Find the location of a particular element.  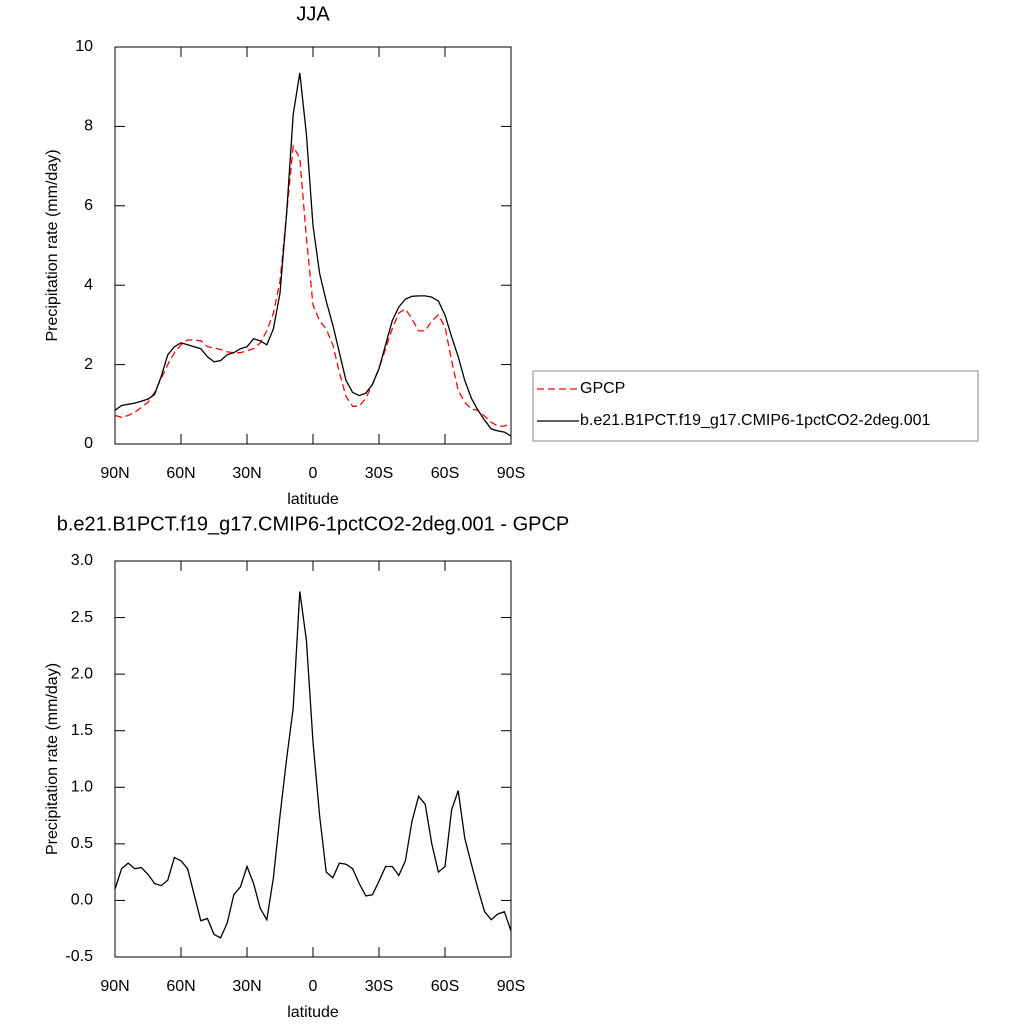

y-tick-label: -0.5 is located at coordinates (79, 956).